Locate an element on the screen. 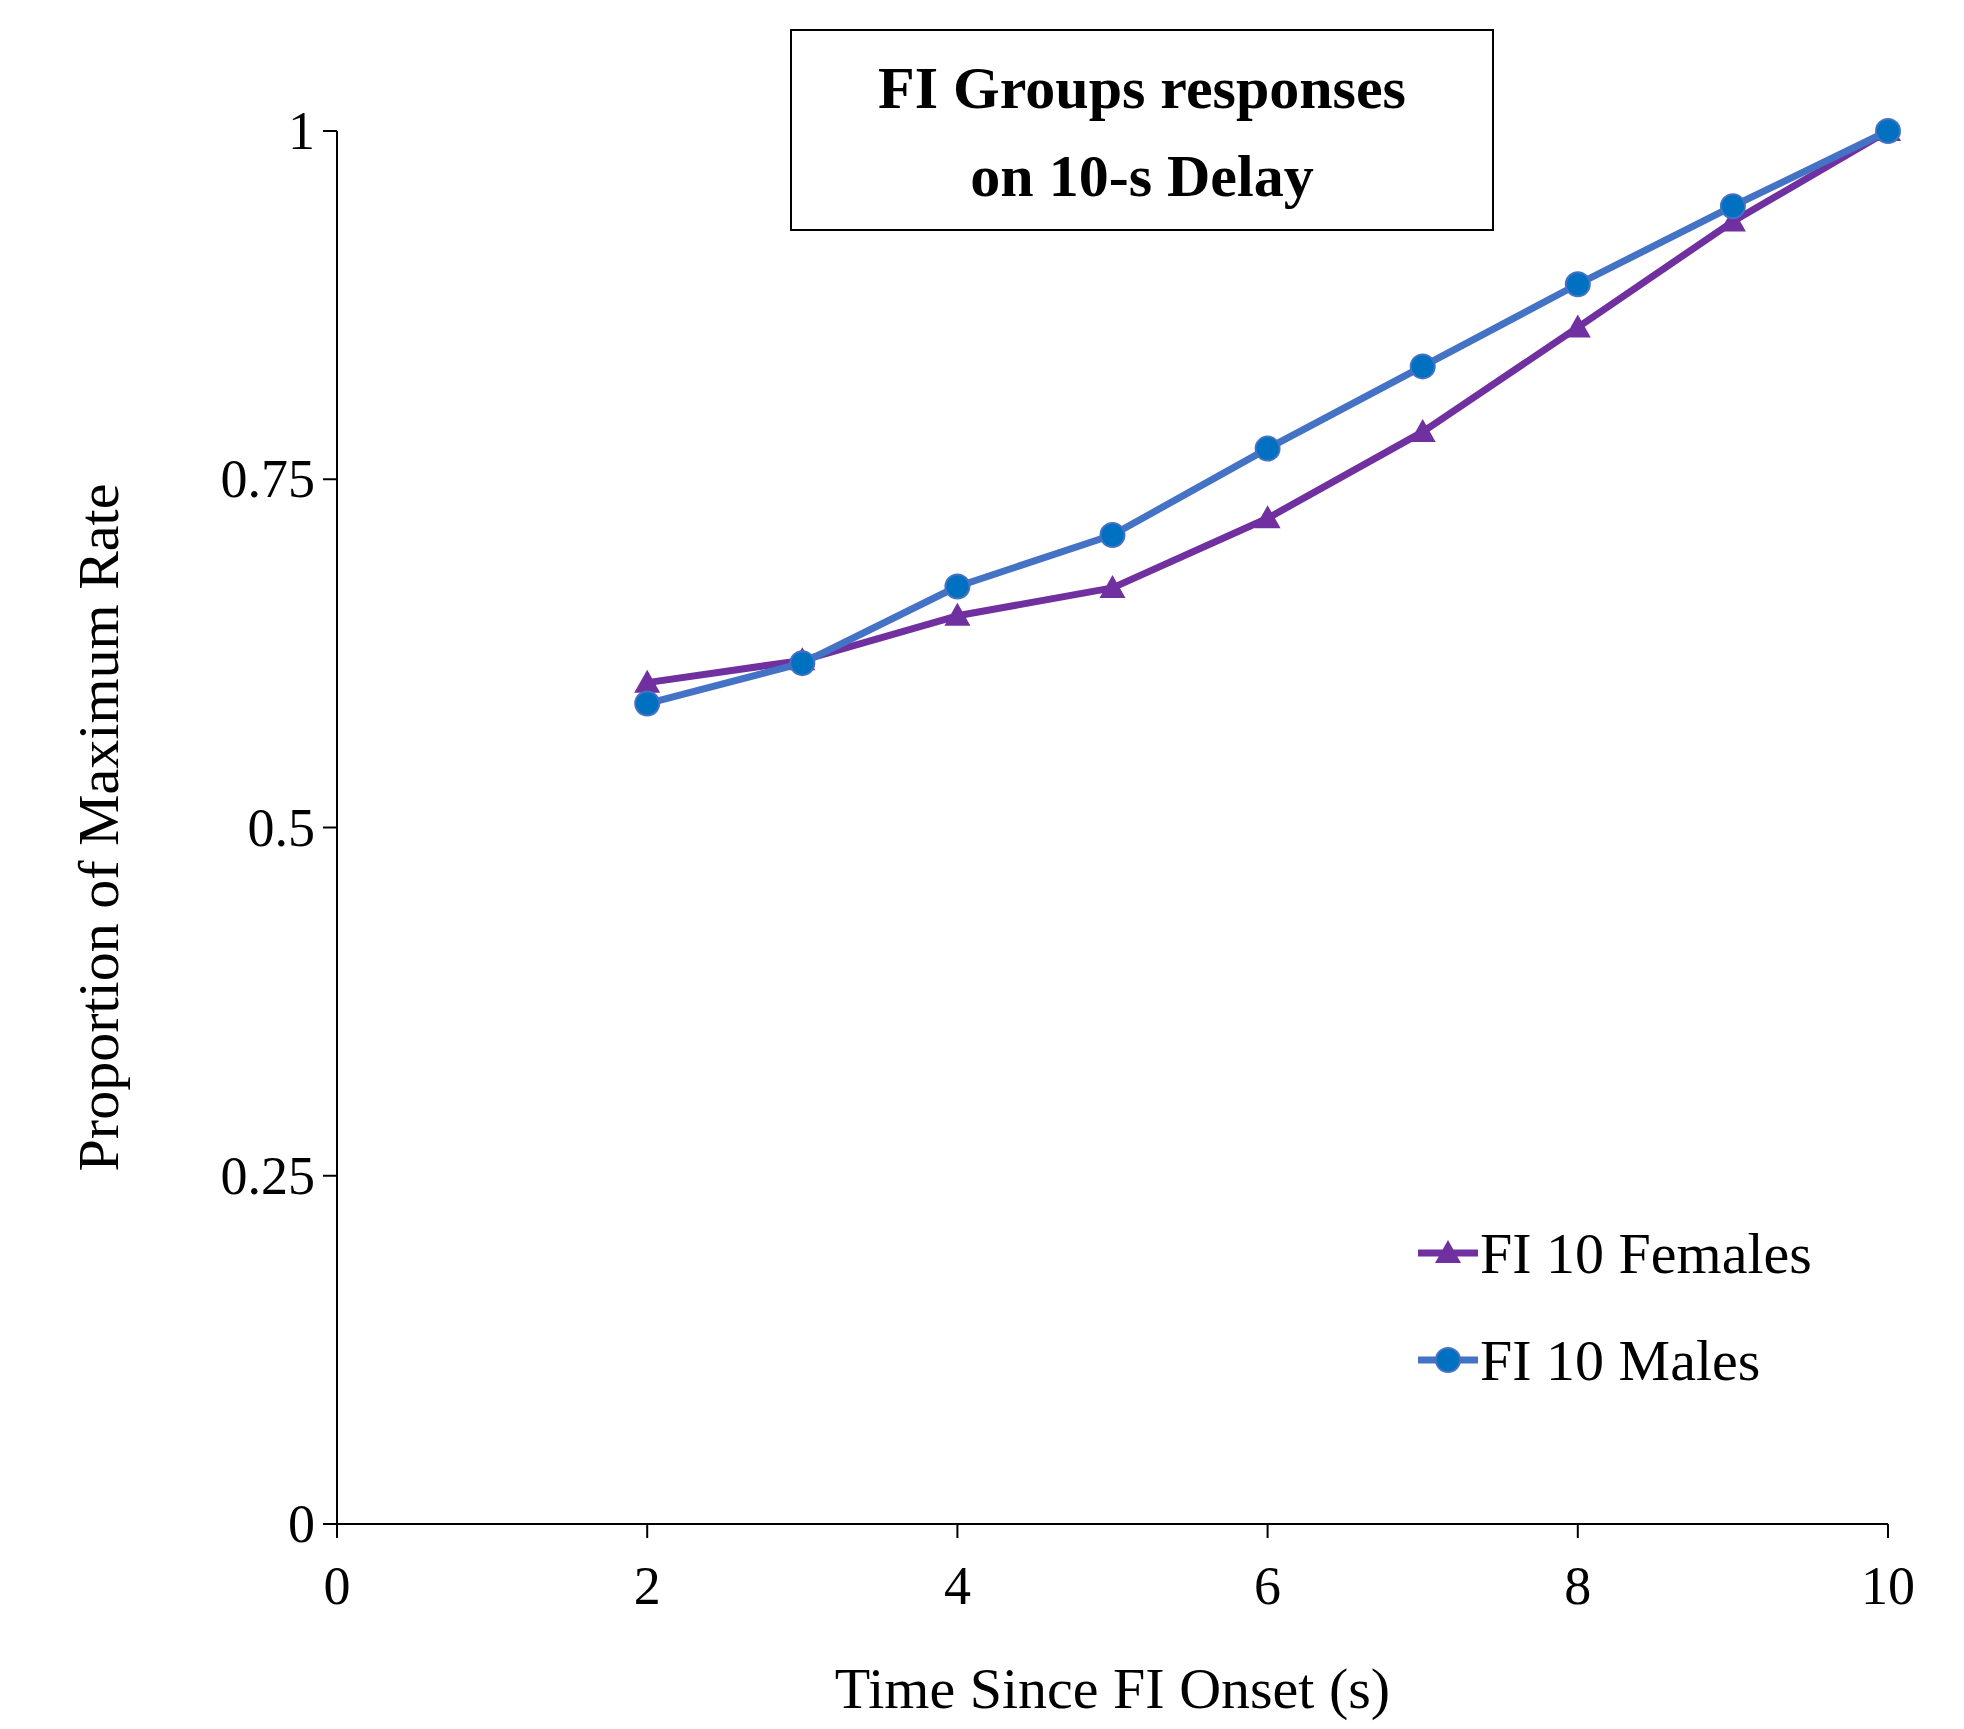 The height and width of the screenshot is (1729, 1964). chart-title: FI Groups responses on 10-s Delay is located at coordinates (1142, 132).